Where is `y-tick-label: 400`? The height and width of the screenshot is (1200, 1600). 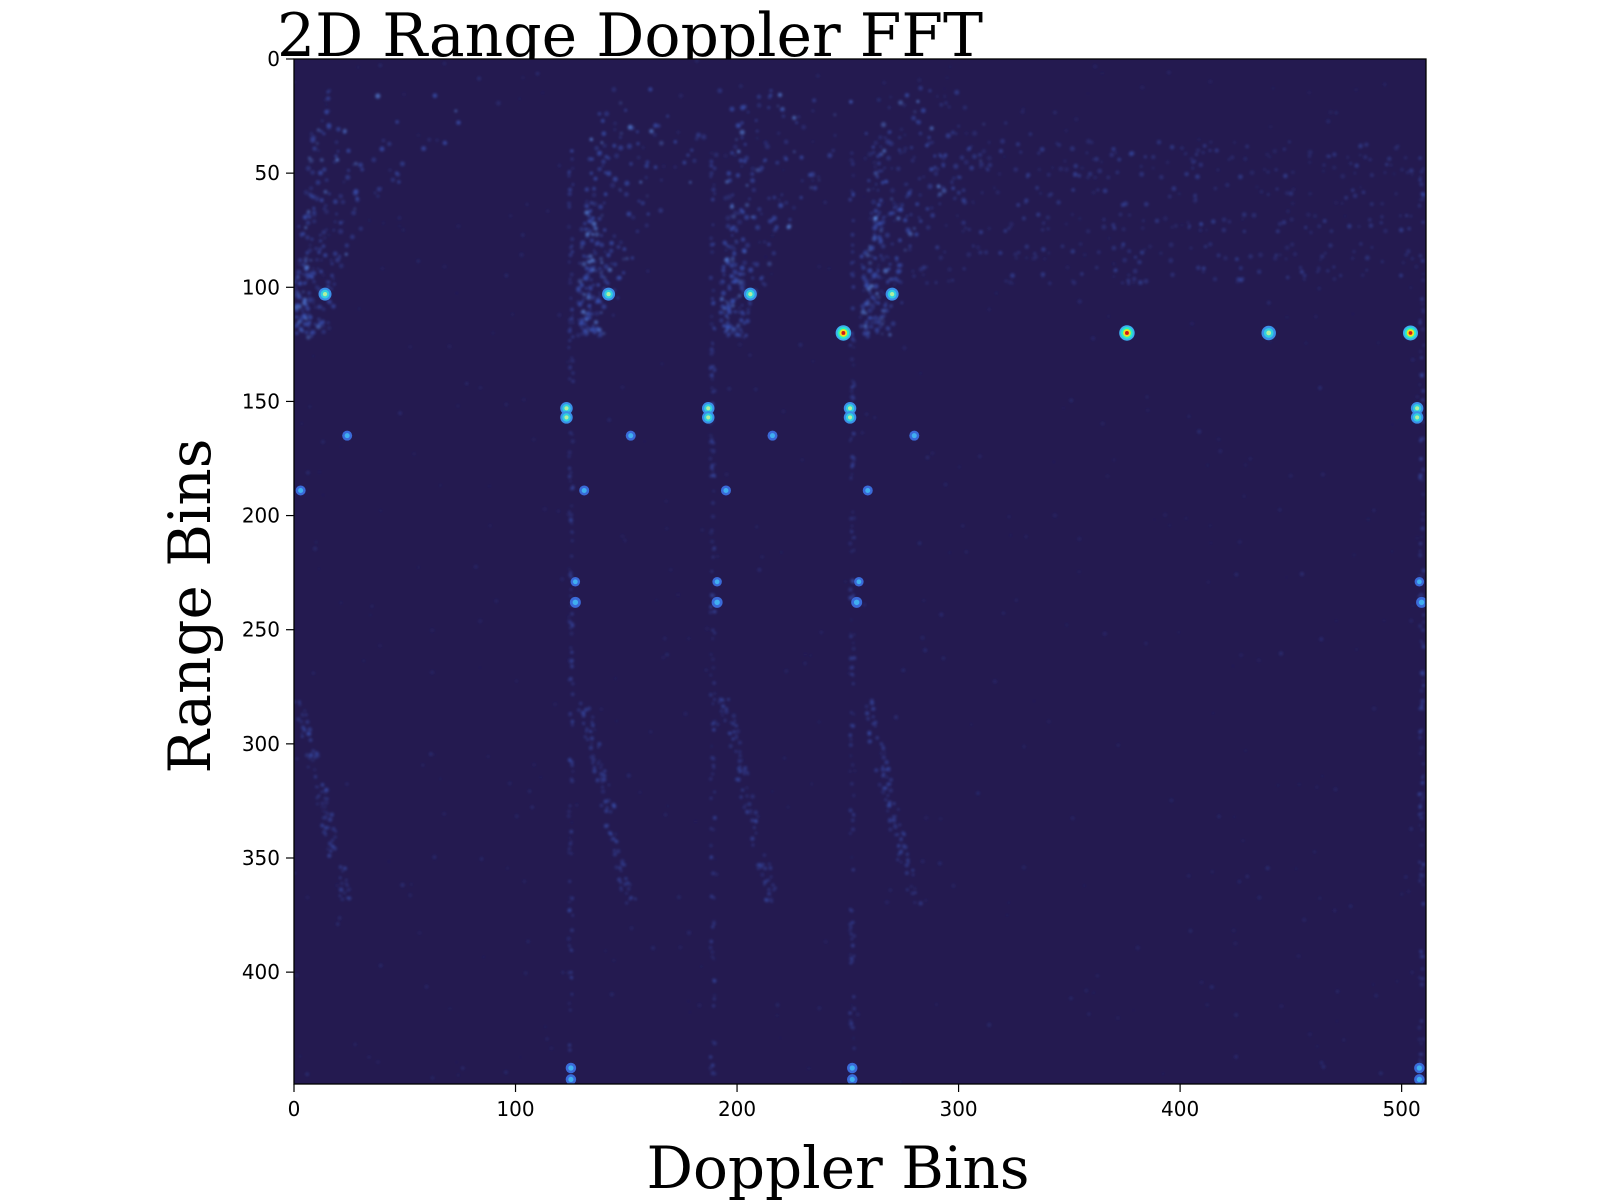 y-tick-label: 400 is located at coordinates (261, 972).